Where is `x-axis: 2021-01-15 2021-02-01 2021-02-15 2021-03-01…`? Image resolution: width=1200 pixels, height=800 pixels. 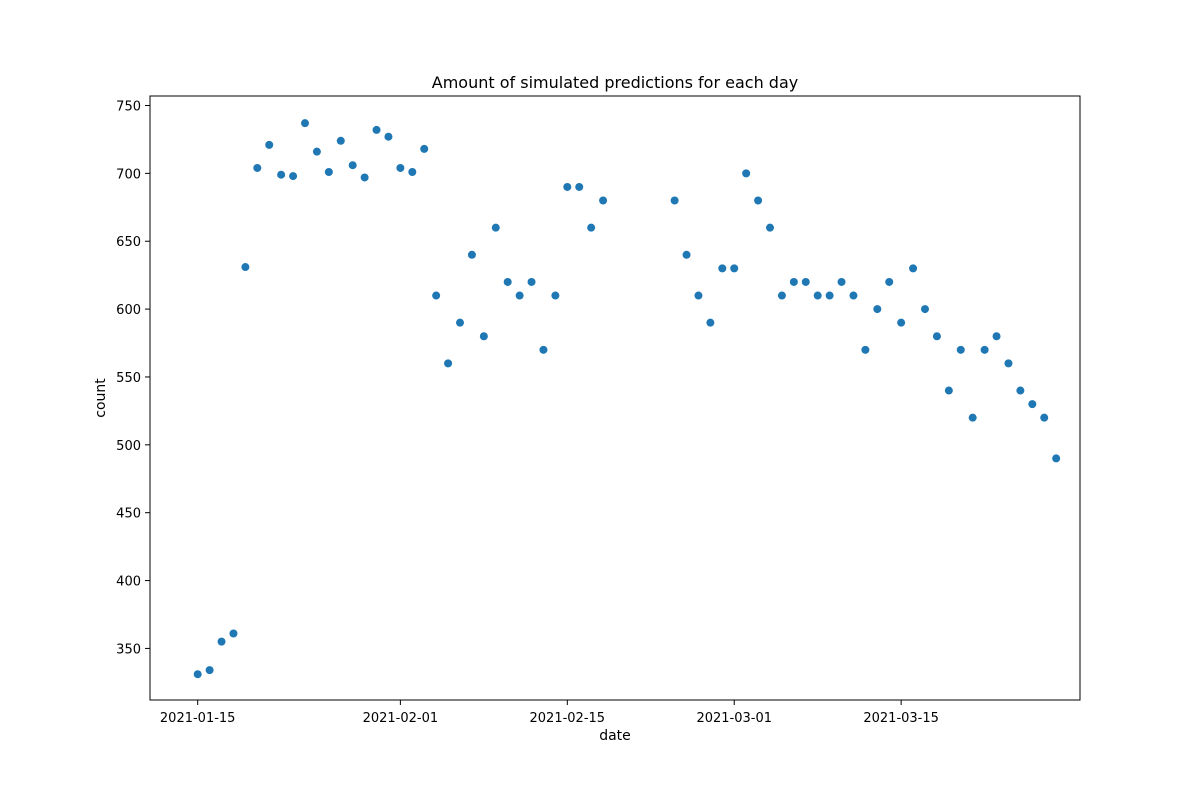 x-axis: 2021-01-15 2021-02-01 2021-02-15 2021-03-01… is located at coordinates (549, 713).